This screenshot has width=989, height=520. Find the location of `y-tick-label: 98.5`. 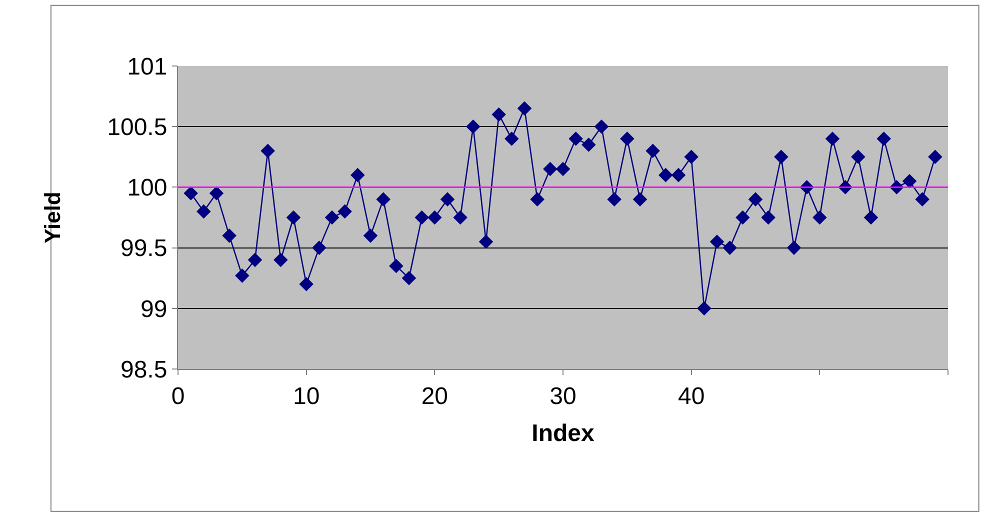

y-tick-label: 98.5 is located at coordinates (144, 370).